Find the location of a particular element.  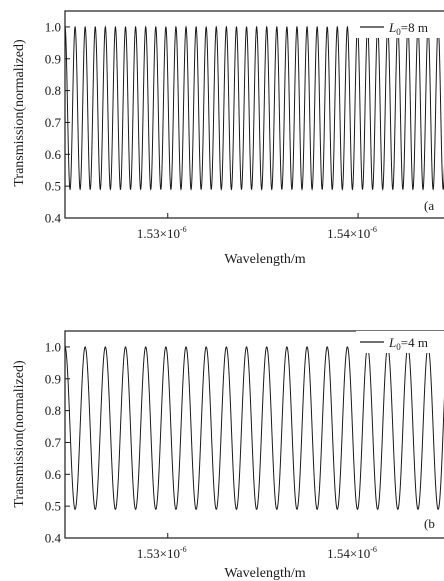

legend-symbol-b: L is located at coordinates (392, 342).